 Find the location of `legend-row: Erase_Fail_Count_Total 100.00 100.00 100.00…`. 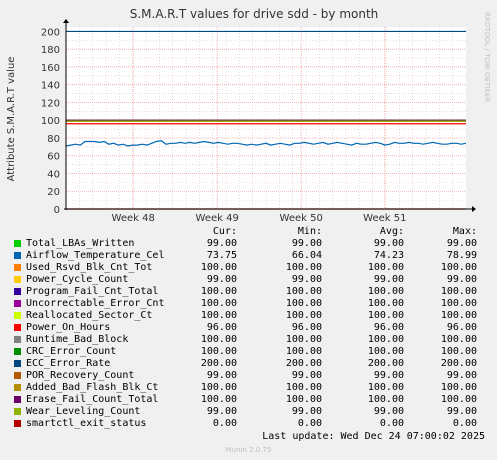

legend-row: Erase_Fail_Count_Total 100.00 100.00 100.00… is located at coordinates (249, 400).